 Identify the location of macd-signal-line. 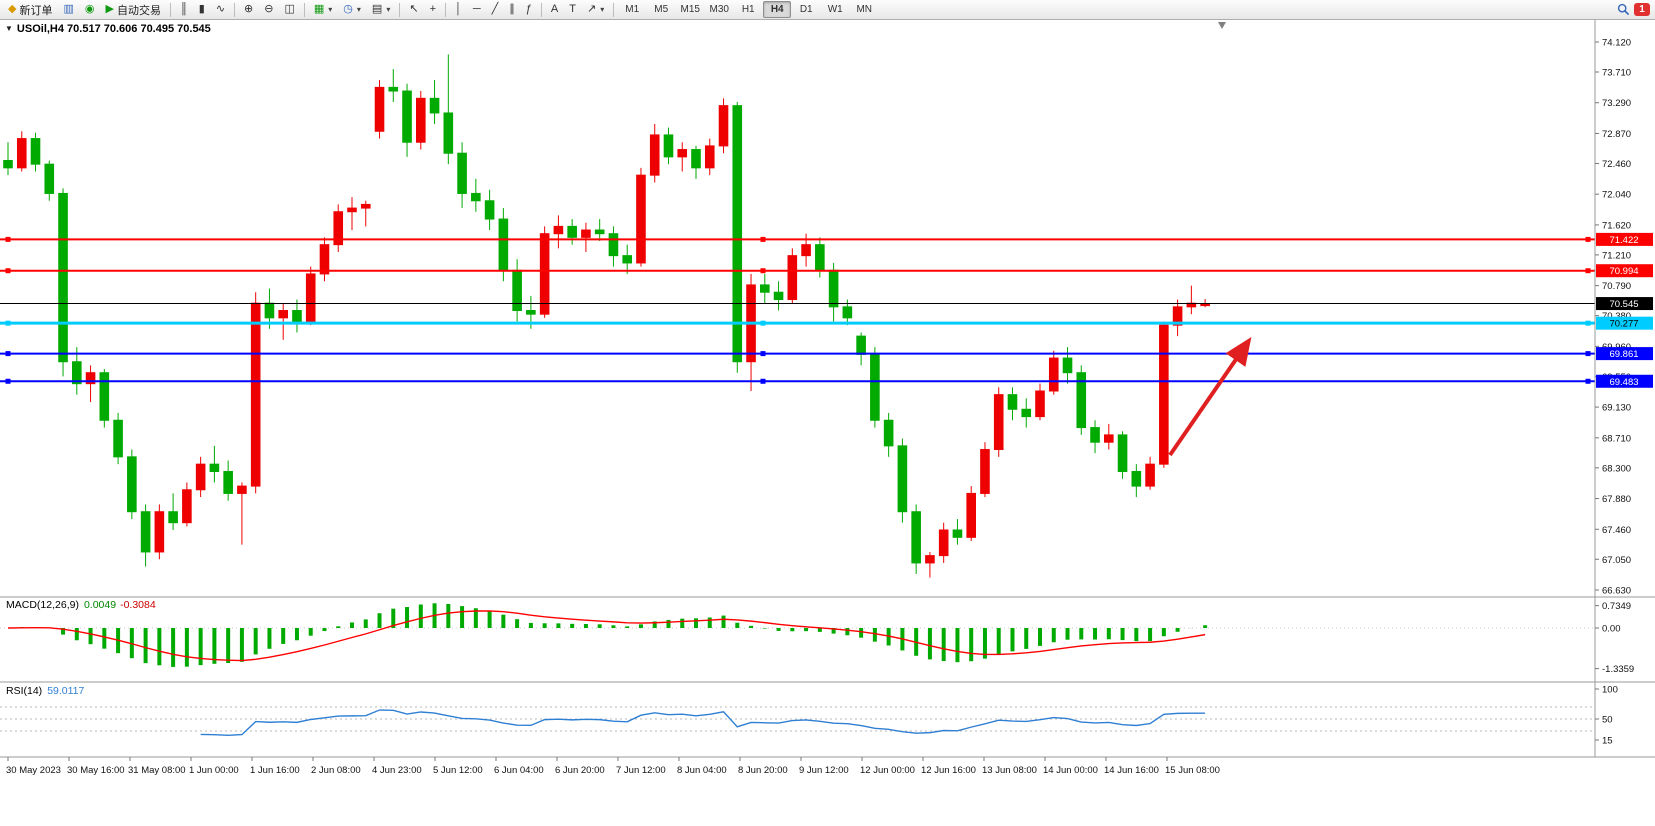
(606, 636).